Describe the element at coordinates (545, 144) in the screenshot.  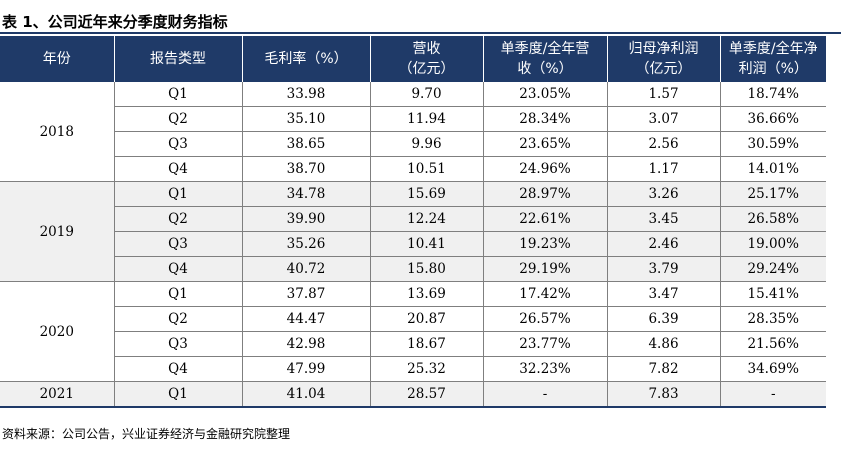
I see `table-cell: 23.65%` at that location.